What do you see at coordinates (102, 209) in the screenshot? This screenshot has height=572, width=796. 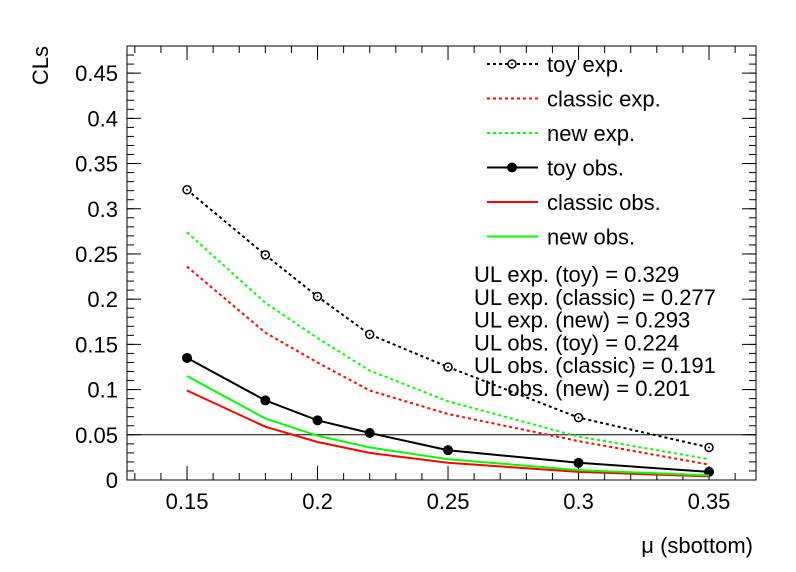 I see `y-tick-label: 0.3` at bounding box center [102, 209].